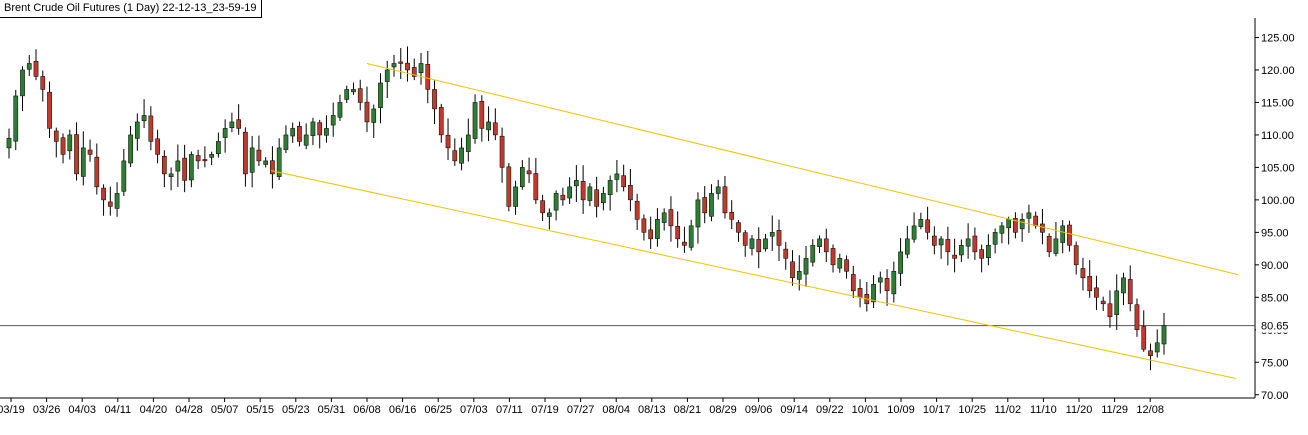  I want to click on time-tick-label: 08/04, so click(616, 410).